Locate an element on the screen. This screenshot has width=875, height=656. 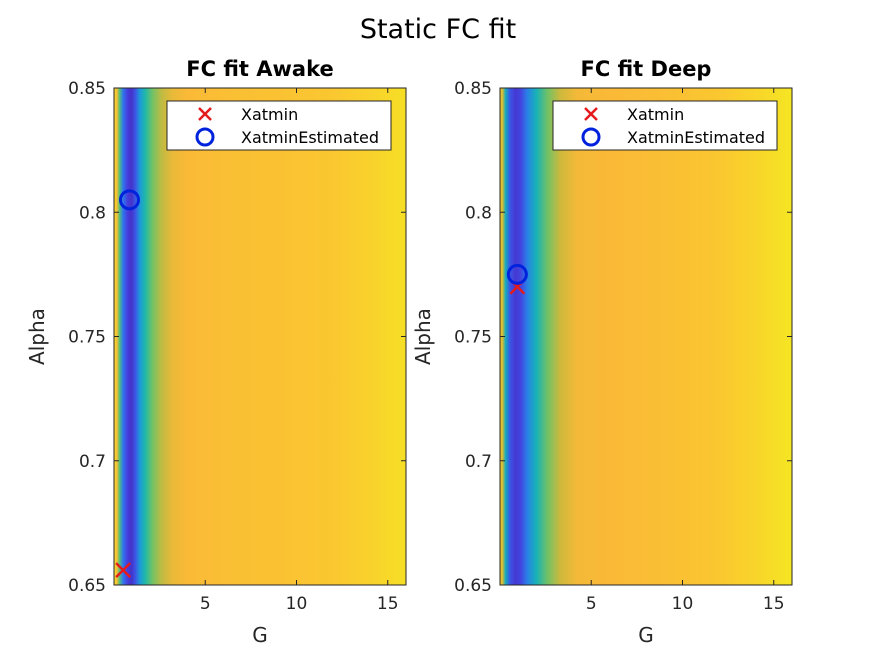
y-axis-label-deep: Alpha is located at coordinates (423, 336).